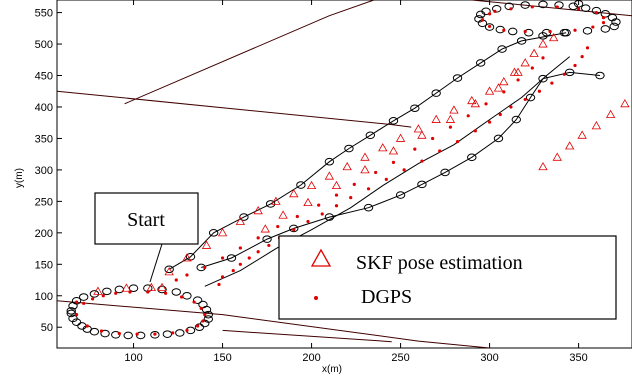 The width and height of the screenshot is (632, 379). Describe the element at coordinates (146, 237) in the screenshot. I see `start-annotation: Start` at that location.